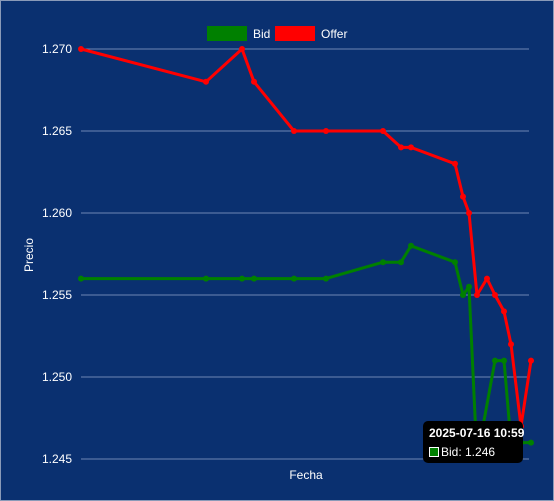 The height and width of the screenshot is (501, 554). Describe the element at coordinates (227, 33) in the screenshot. I see `legend-swatch-bid` at that location.